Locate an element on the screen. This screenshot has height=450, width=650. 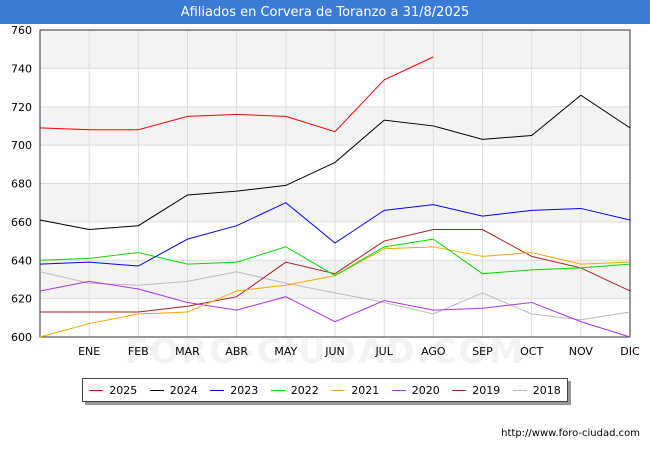
legend-label: 2021 is located at coordinates (365, 390).